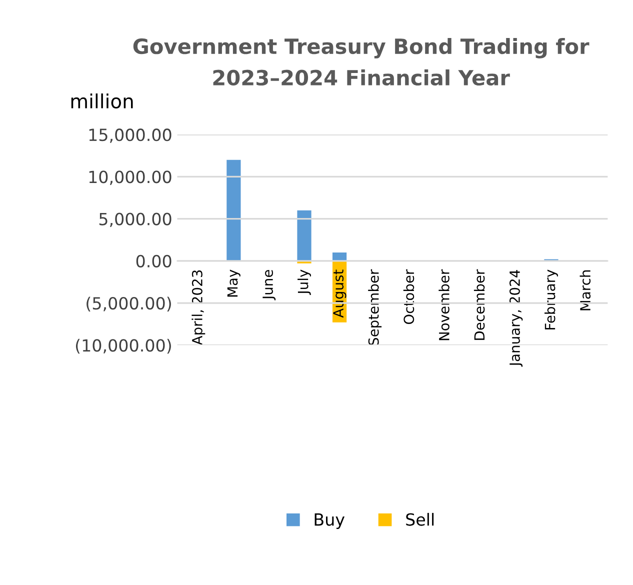 Image resolution: width=633 pixels, height=585 pixels. I want to click on y-tick-label: 5,000.00, so click(135, 220).